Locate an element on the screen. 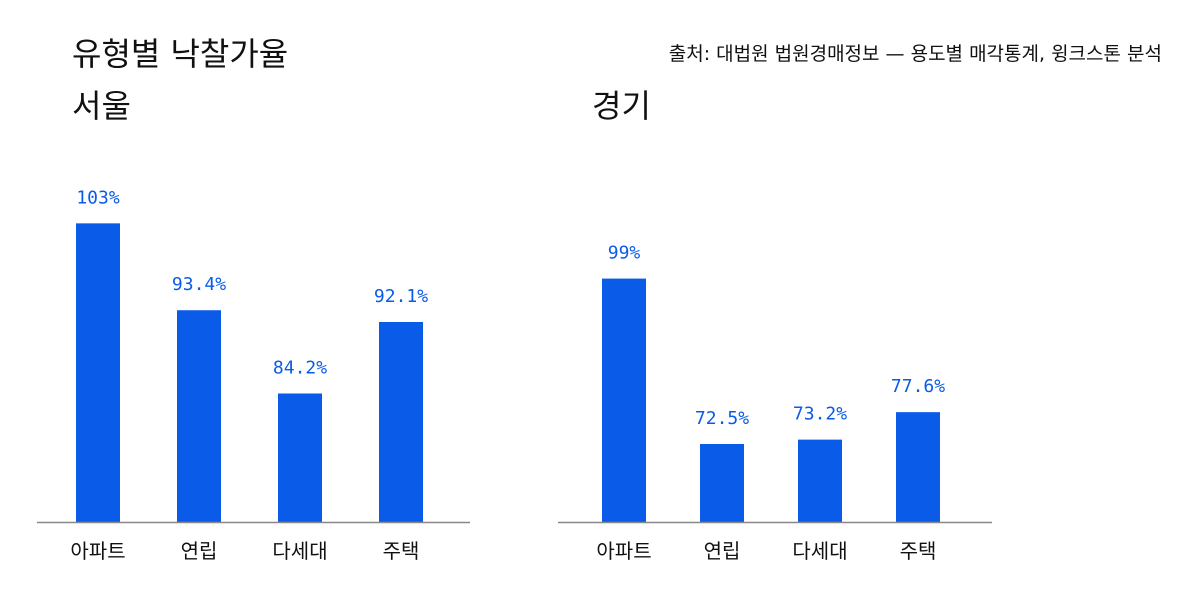 This screenshot has width=1200, height=604. value-label: 77.6% is located at coordinates (918, 386).